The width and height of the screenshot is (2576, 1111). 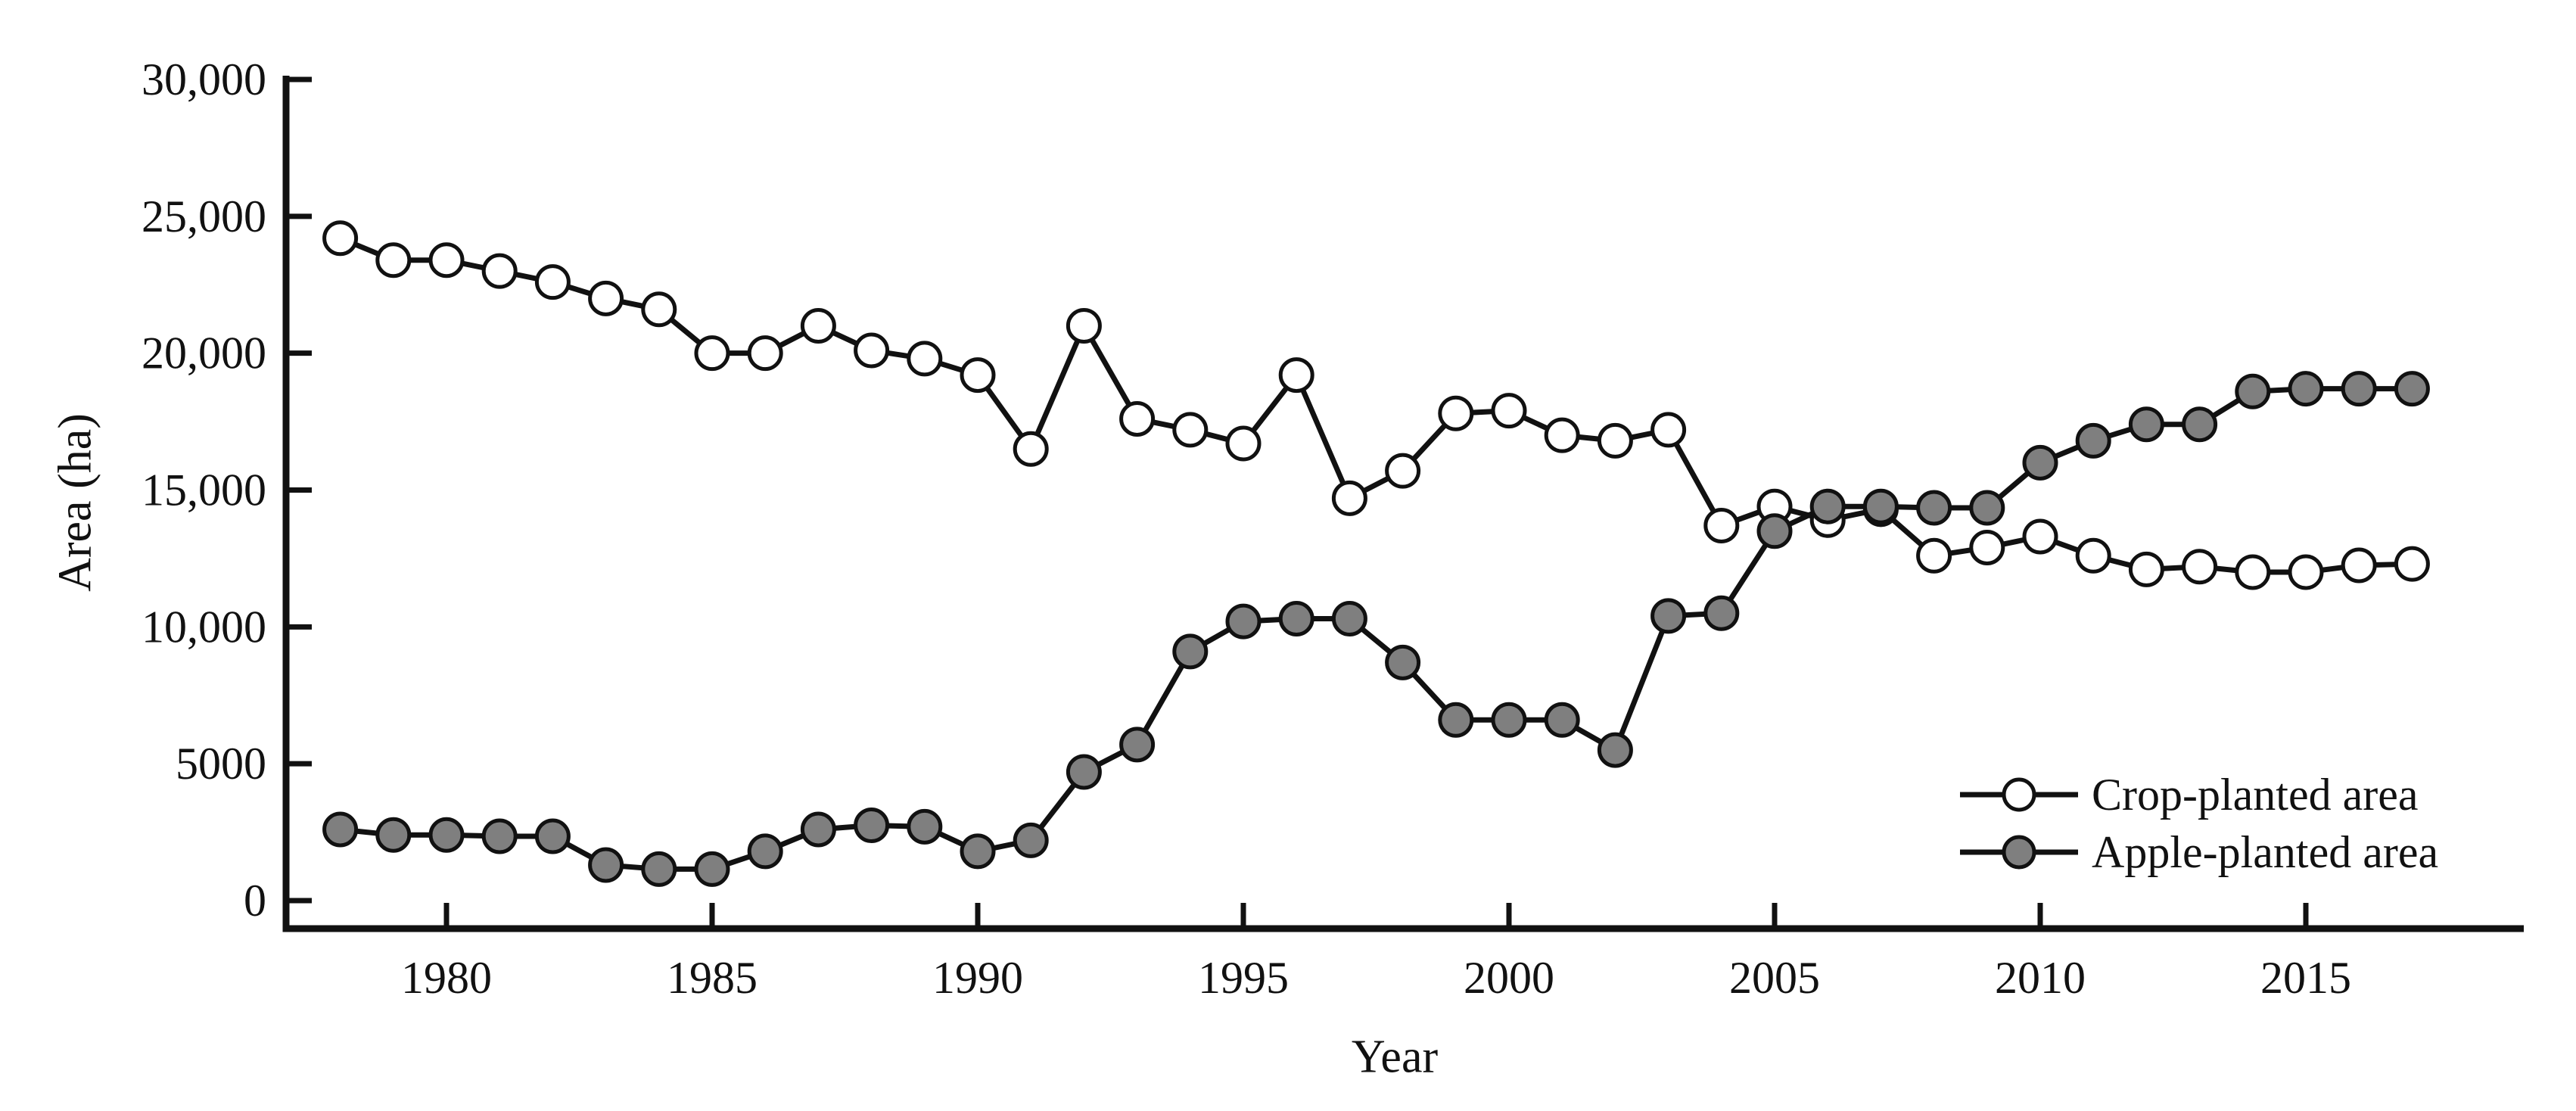 What do you see at coordinates (1243, 621) in the screenshot?
I see `data-point-apple-planted-area-1995` at bounding box center [1243, 621].